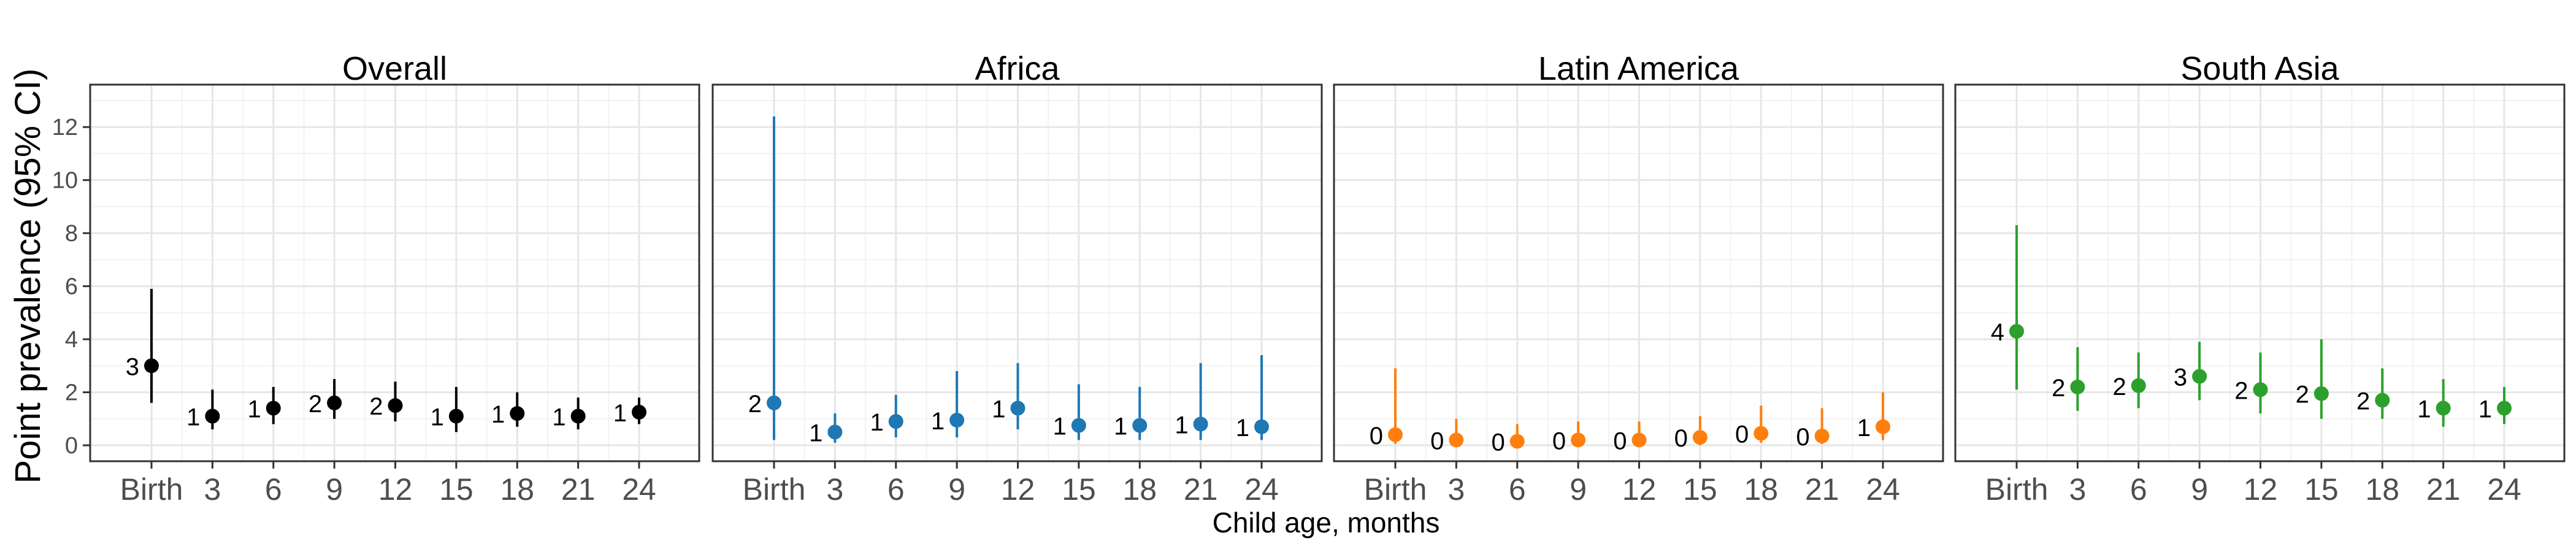 This screenshot has width=2576, height=552. I want to click on x-axis-title: Child age, months, so click(1326, 523).